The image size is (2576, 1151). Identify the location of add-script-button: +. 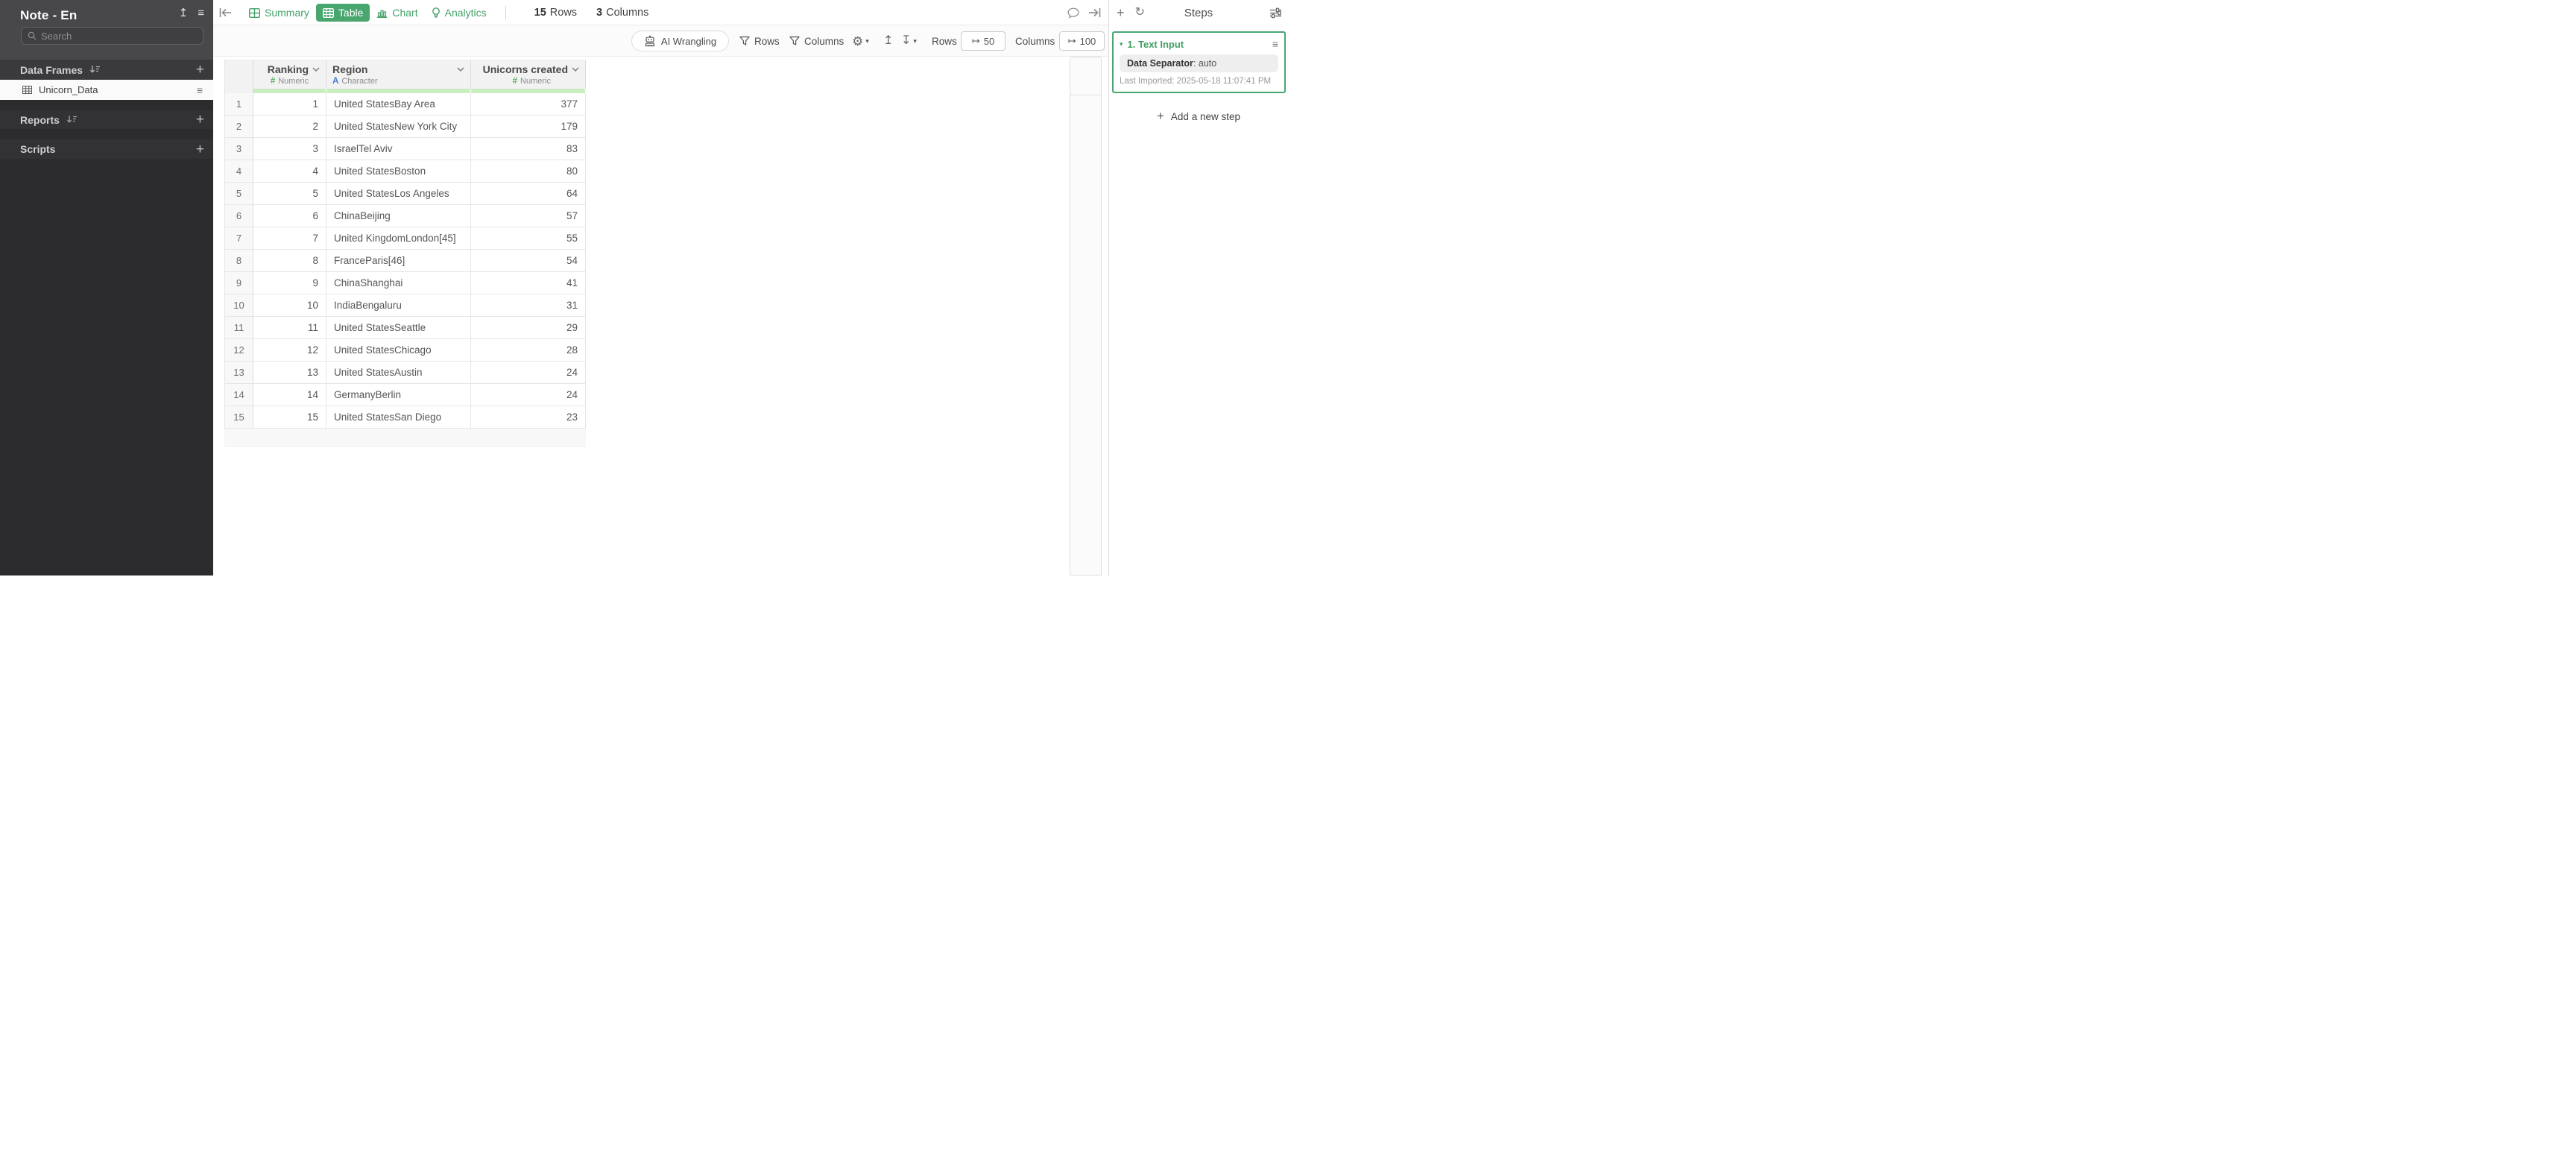
(199, 149).